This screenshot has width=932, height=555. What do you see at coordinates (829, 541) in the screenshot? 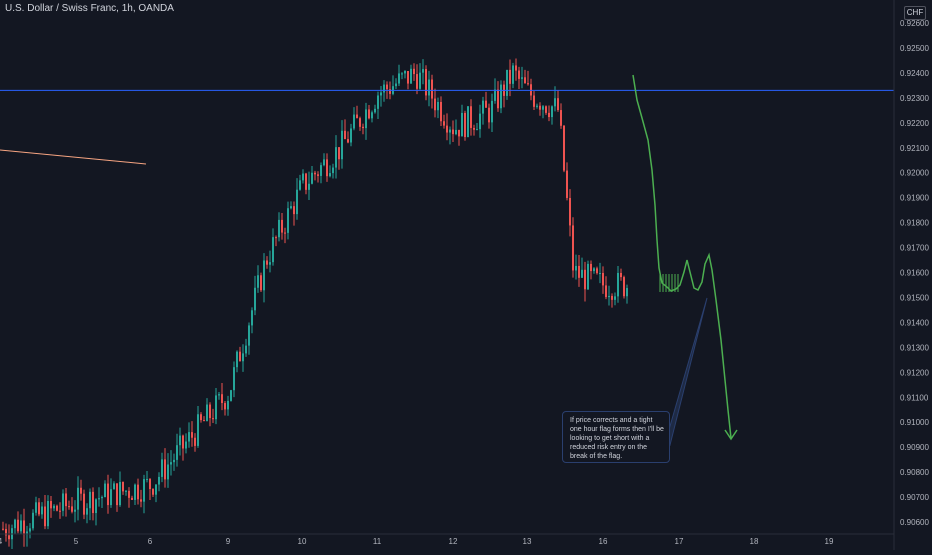
I see `time-tick-label: 19` at bounding box center [829, 541].